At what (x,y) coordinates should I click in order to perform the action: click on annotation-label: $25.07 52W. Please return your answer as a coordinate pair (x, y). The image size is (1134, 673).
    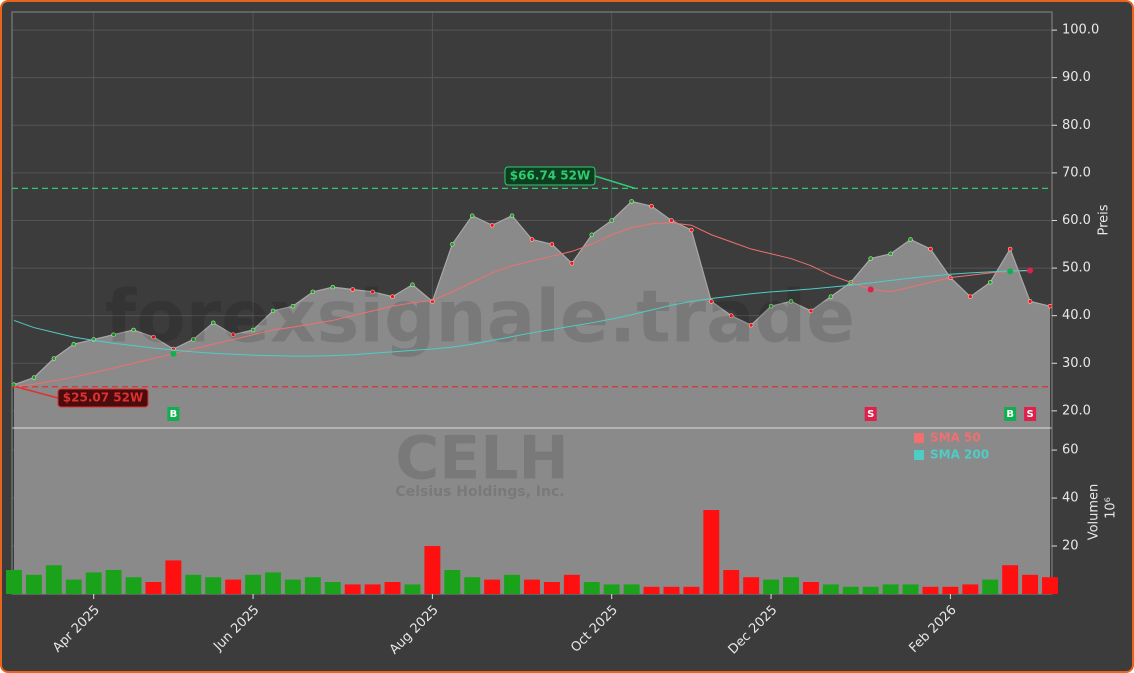
    Looking at the image, I should click on (103, 398).